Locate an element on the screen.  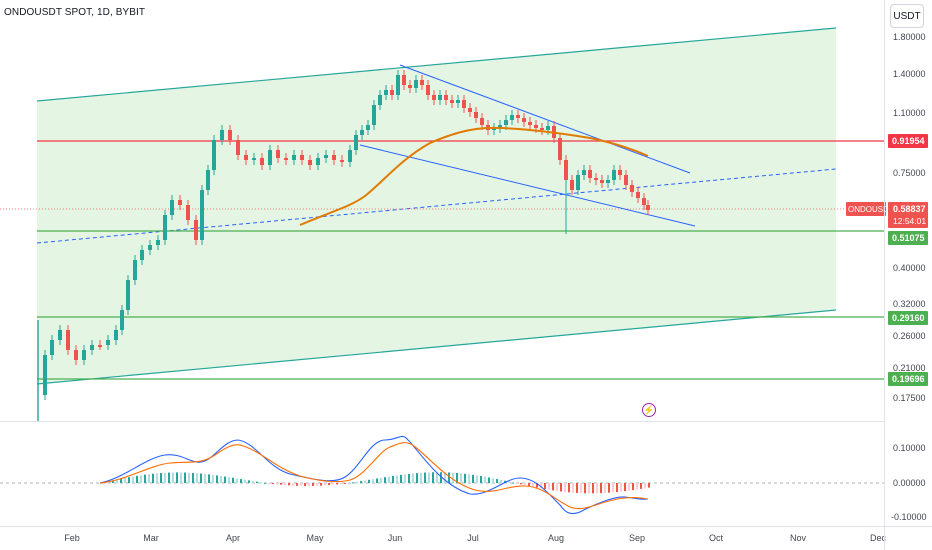
price-tick-8: 0.21000 is located at coordinates (909, 368).